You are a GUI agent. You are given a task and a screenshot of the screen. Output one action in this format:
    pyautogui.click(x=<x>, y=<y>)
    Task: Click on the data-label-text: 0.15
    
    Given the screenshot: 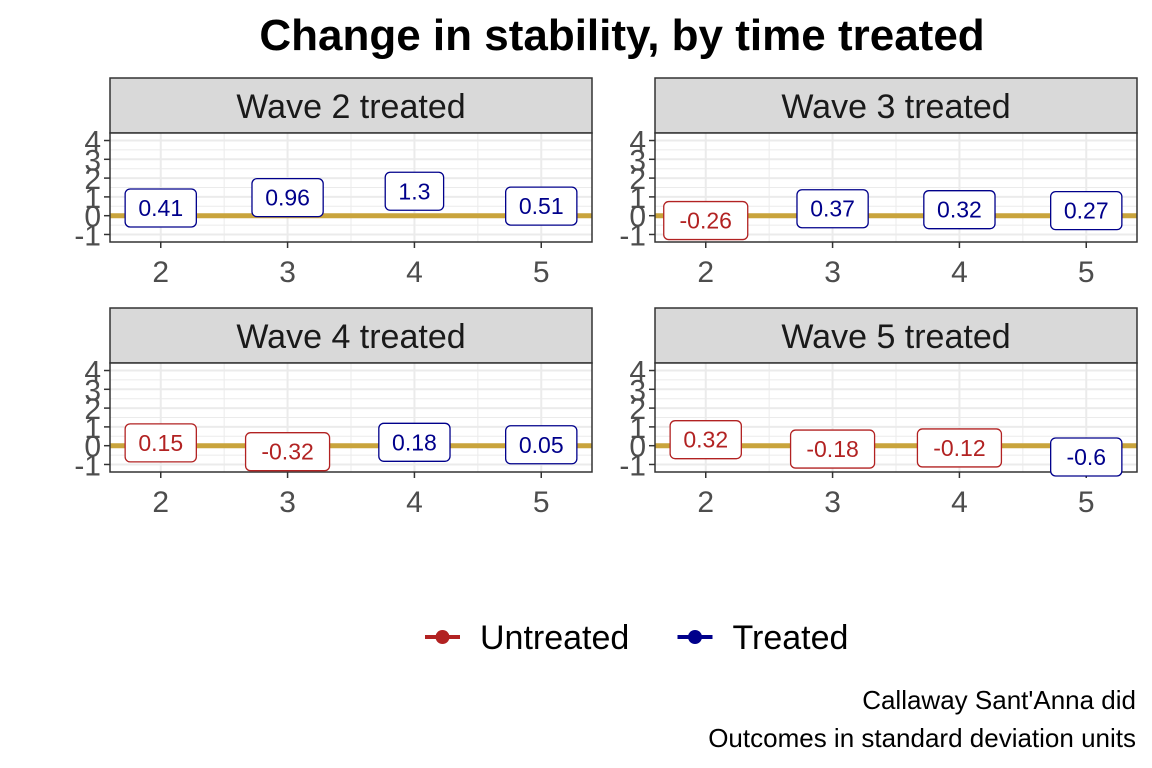 What is the action you would take?
    pyautogui.click(x=160, y=443)
    